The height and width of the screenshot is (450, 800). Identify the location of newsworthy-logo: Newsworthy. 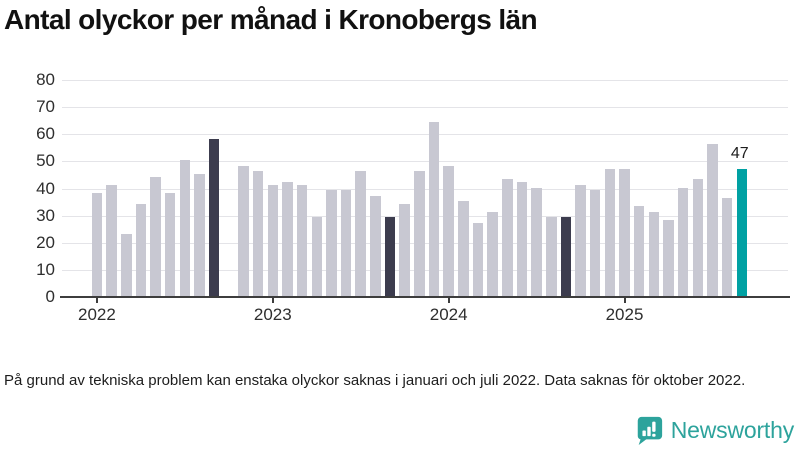
(714, 430).